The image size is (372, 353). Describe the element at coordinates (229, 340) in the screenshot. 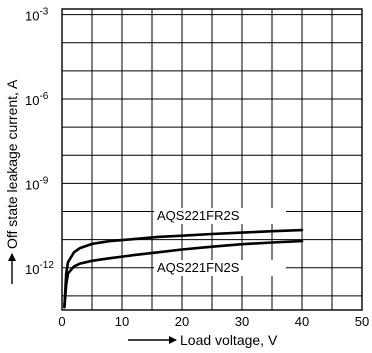

I see `x-axis-title: Load voltage, V` at that location.